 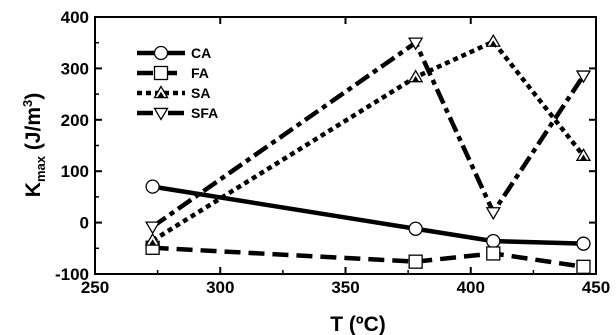 I want to click on y-axis-title-unit: (J/m, so click(x=33, y=131).